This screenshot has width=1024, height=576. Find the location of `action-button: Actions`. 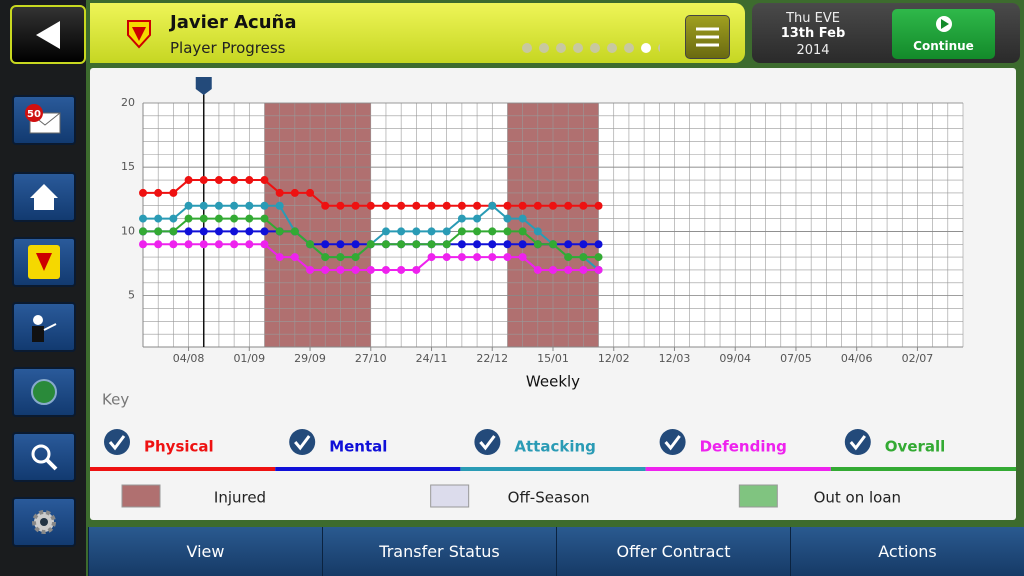

action-button: Actions is located at coordinates (907, 551).